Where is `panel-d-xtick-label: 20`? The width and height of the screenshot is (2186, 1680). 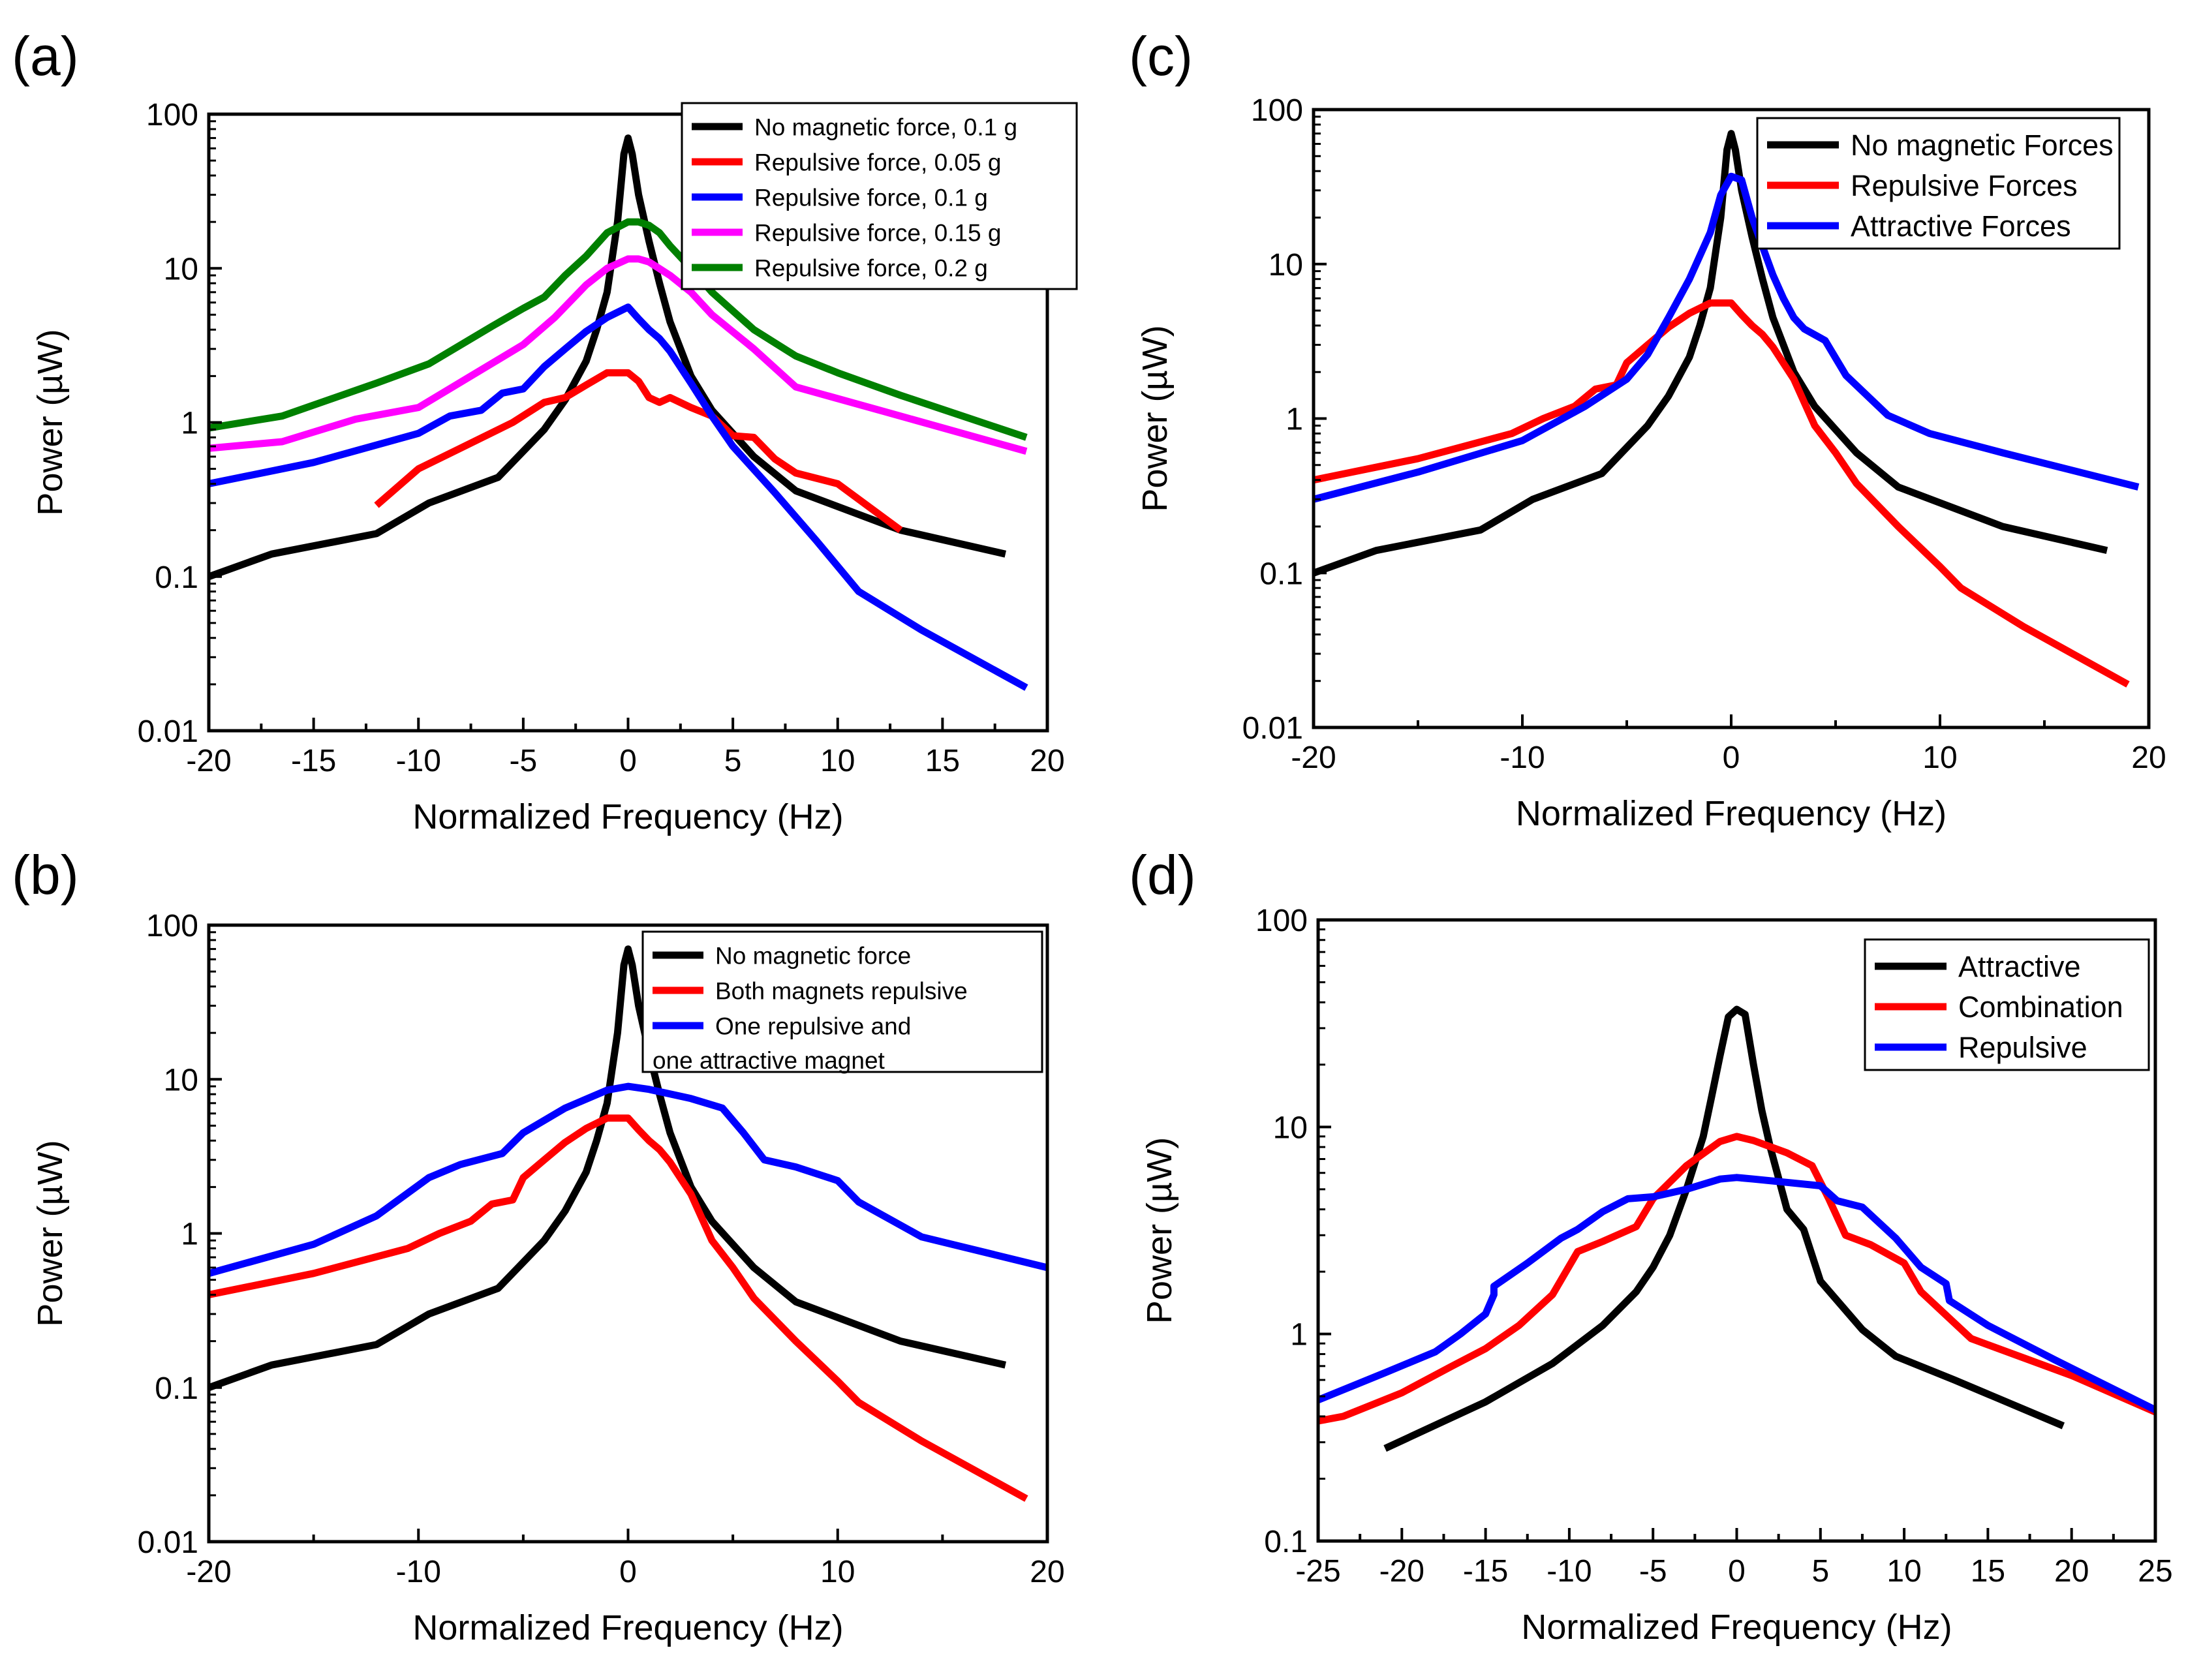 panel-d-xtick-label: 20 is located at coordinates (2071, 1572).